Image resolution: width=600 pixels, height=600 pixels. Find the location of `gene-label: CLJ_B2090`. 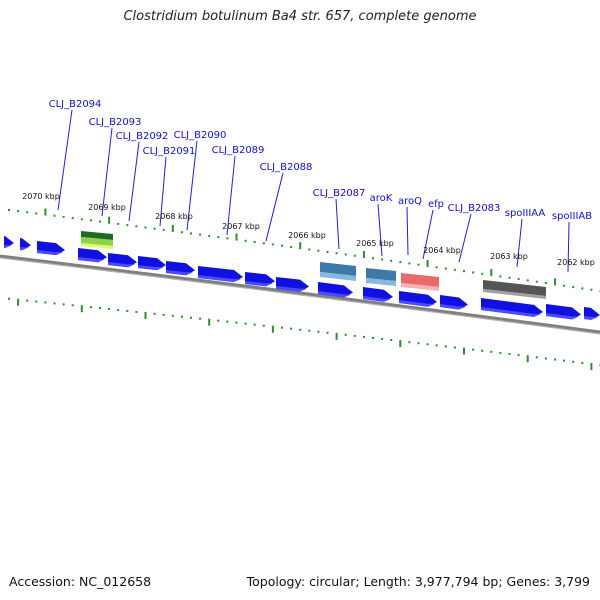

gene-label: CLJ_B2090 is located at coordinates (200, 135).